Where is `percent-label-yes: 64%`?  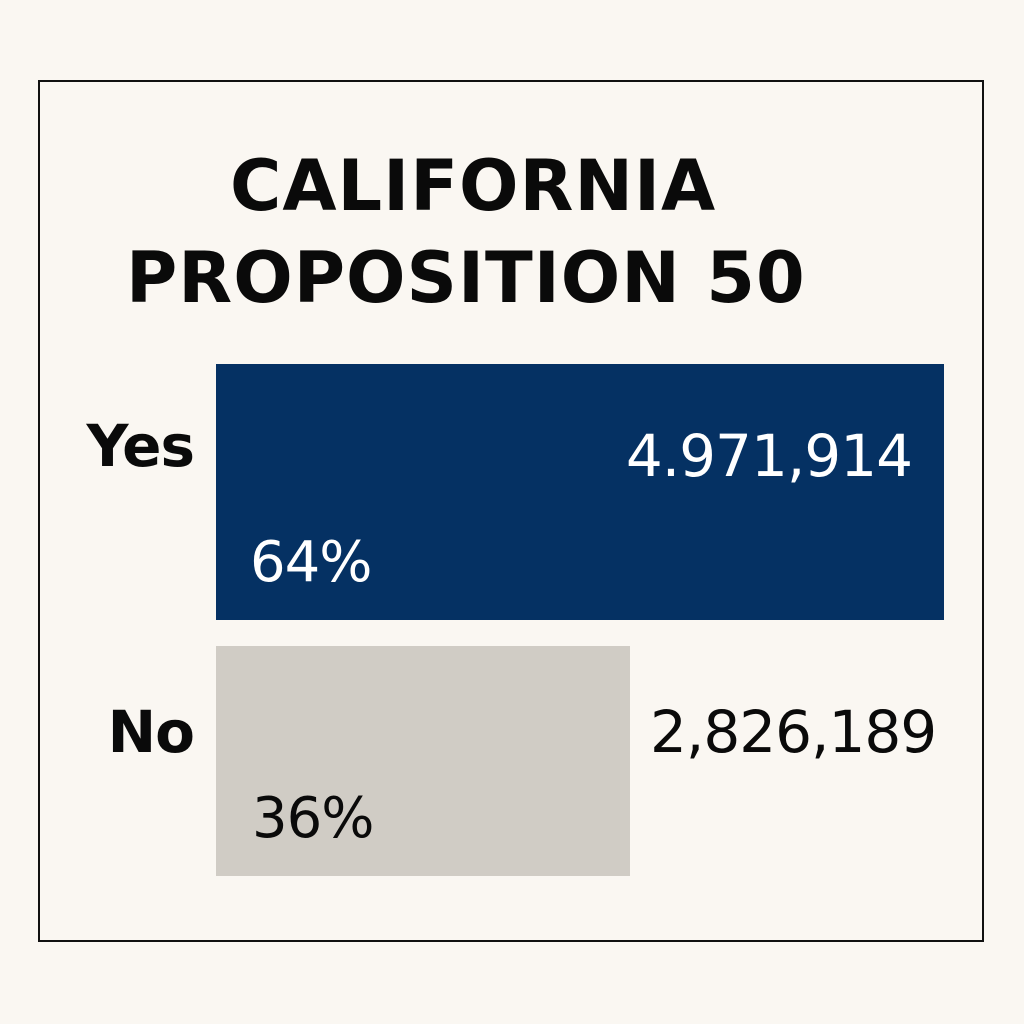
percent-label-yes: 64% is located at coordinates (311, 562).